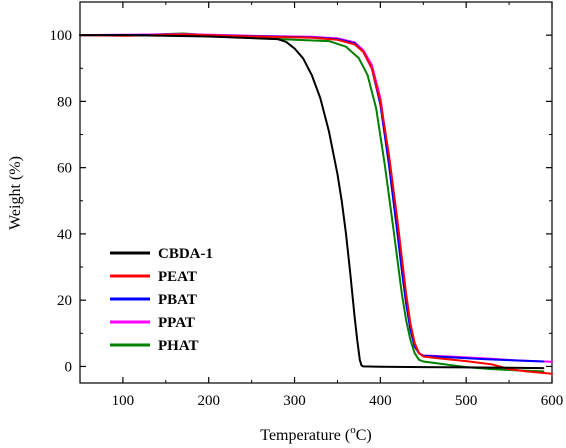 The image size is (566, 448). Describe the element at coordinates (64, 102) in the screenshot. I see `y-tick-label: 80` at that location.